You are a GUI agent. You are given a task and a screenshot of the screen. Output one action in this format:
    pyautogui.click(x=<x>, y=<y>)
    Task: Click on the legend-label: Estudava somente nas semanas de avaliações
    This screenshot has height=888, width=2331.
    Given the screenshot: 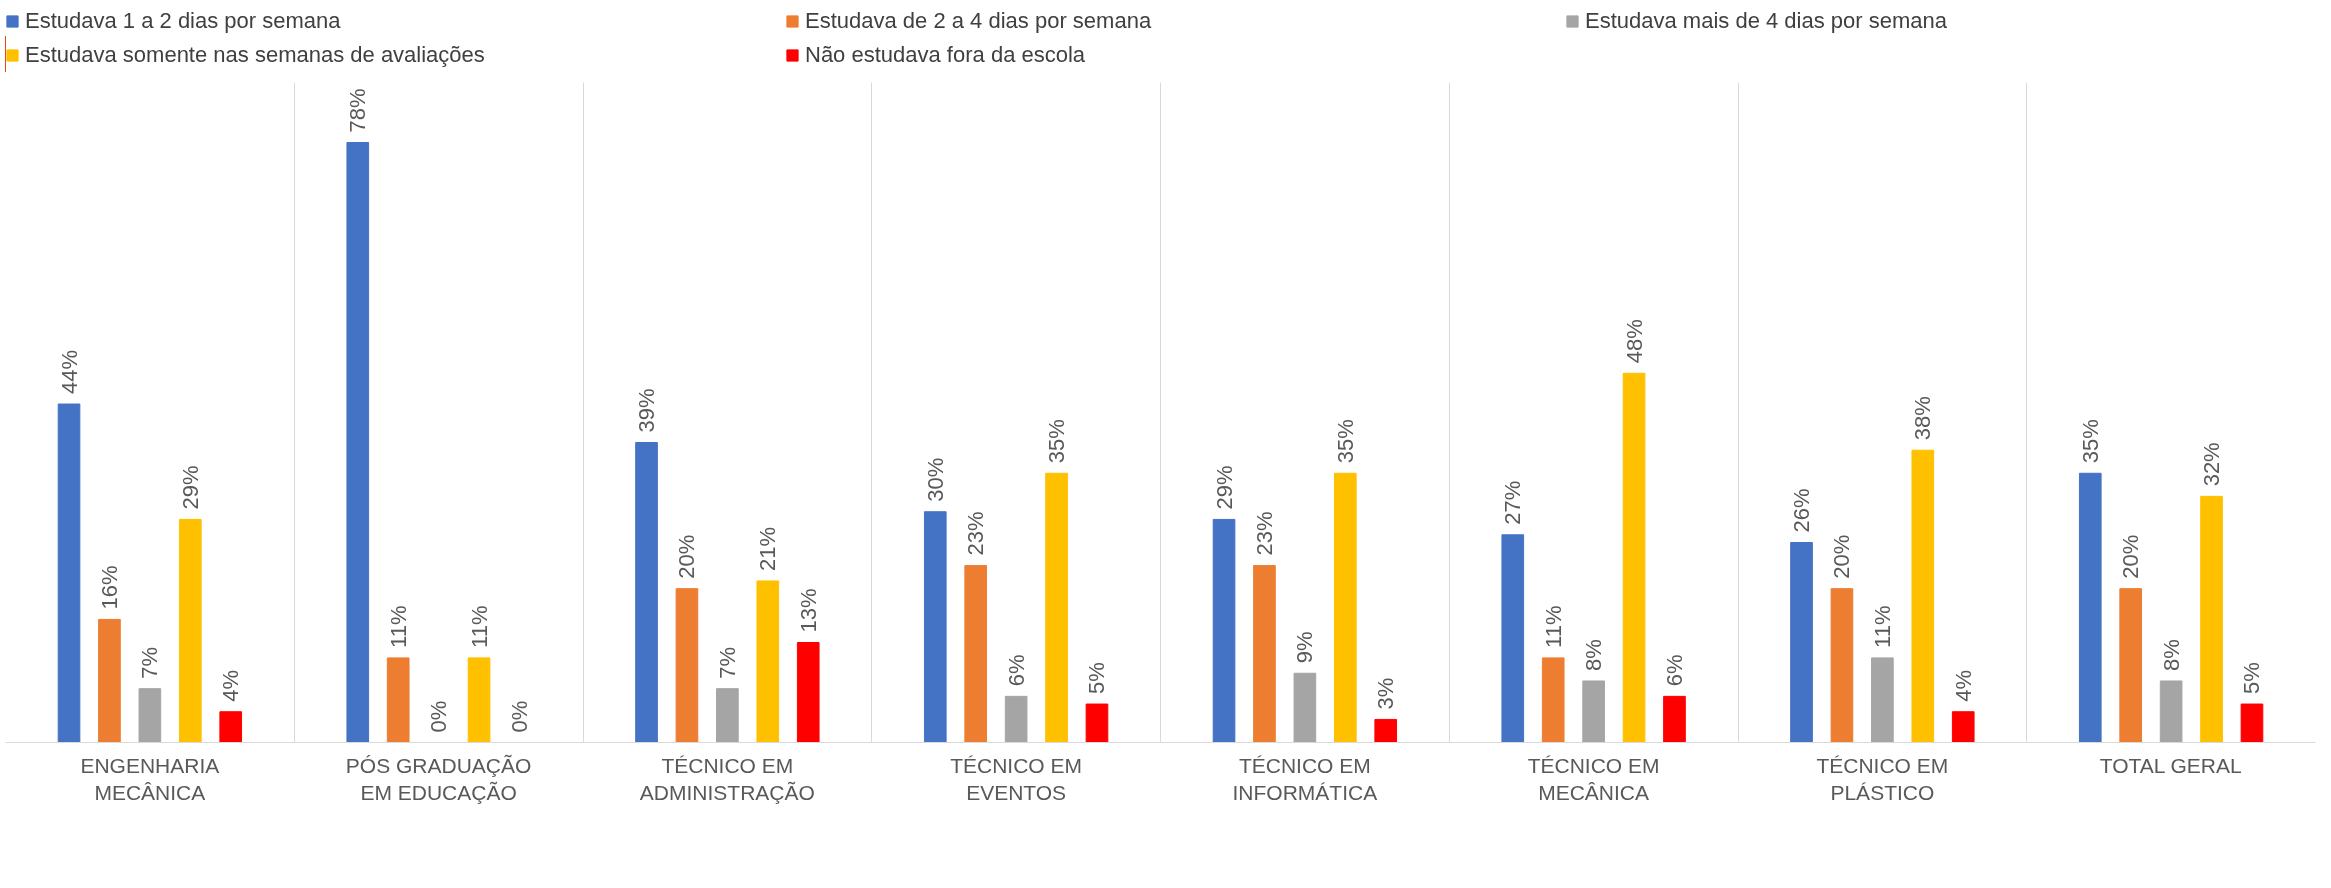 What is the action you would take?
    pyautogui.click(x=255, y=55)
    